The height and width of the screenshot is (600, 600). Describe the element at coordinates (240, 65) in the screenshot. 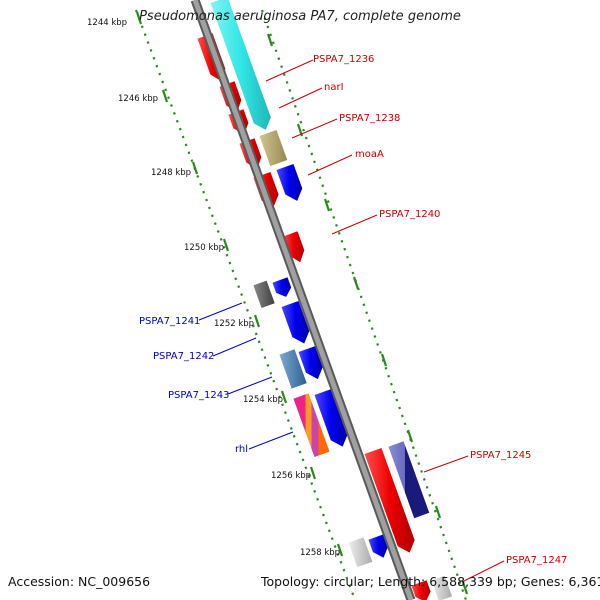

I see `gene-cyan-band` at that location.